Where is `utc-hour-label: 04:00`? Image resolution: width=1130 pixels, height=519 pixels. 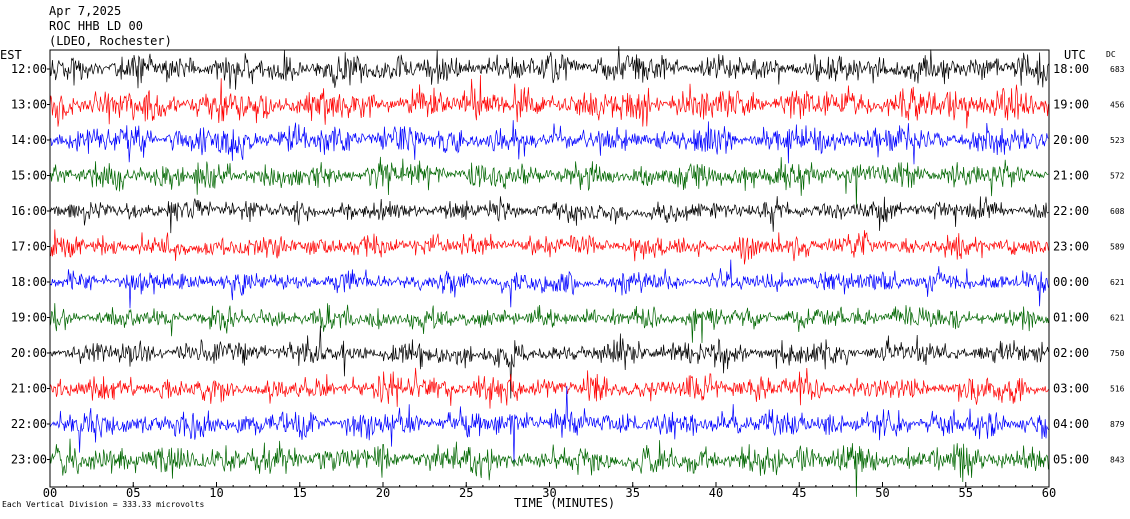
utc-hour-label: 04:00 is located at coordinates (1071, 424).